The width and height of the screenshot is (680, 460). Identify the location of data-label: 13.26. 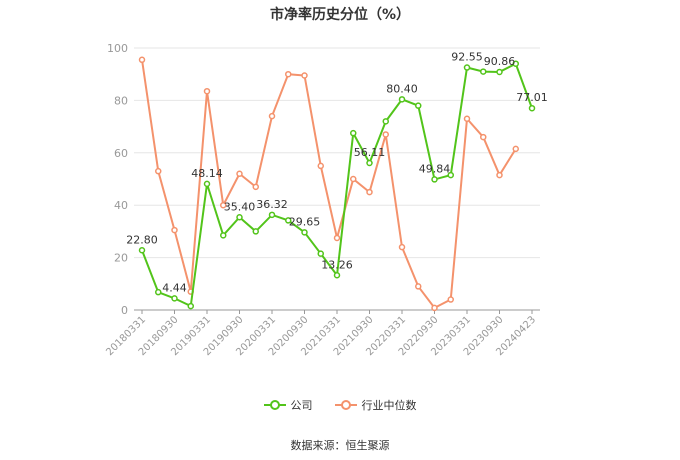
(337, 264).